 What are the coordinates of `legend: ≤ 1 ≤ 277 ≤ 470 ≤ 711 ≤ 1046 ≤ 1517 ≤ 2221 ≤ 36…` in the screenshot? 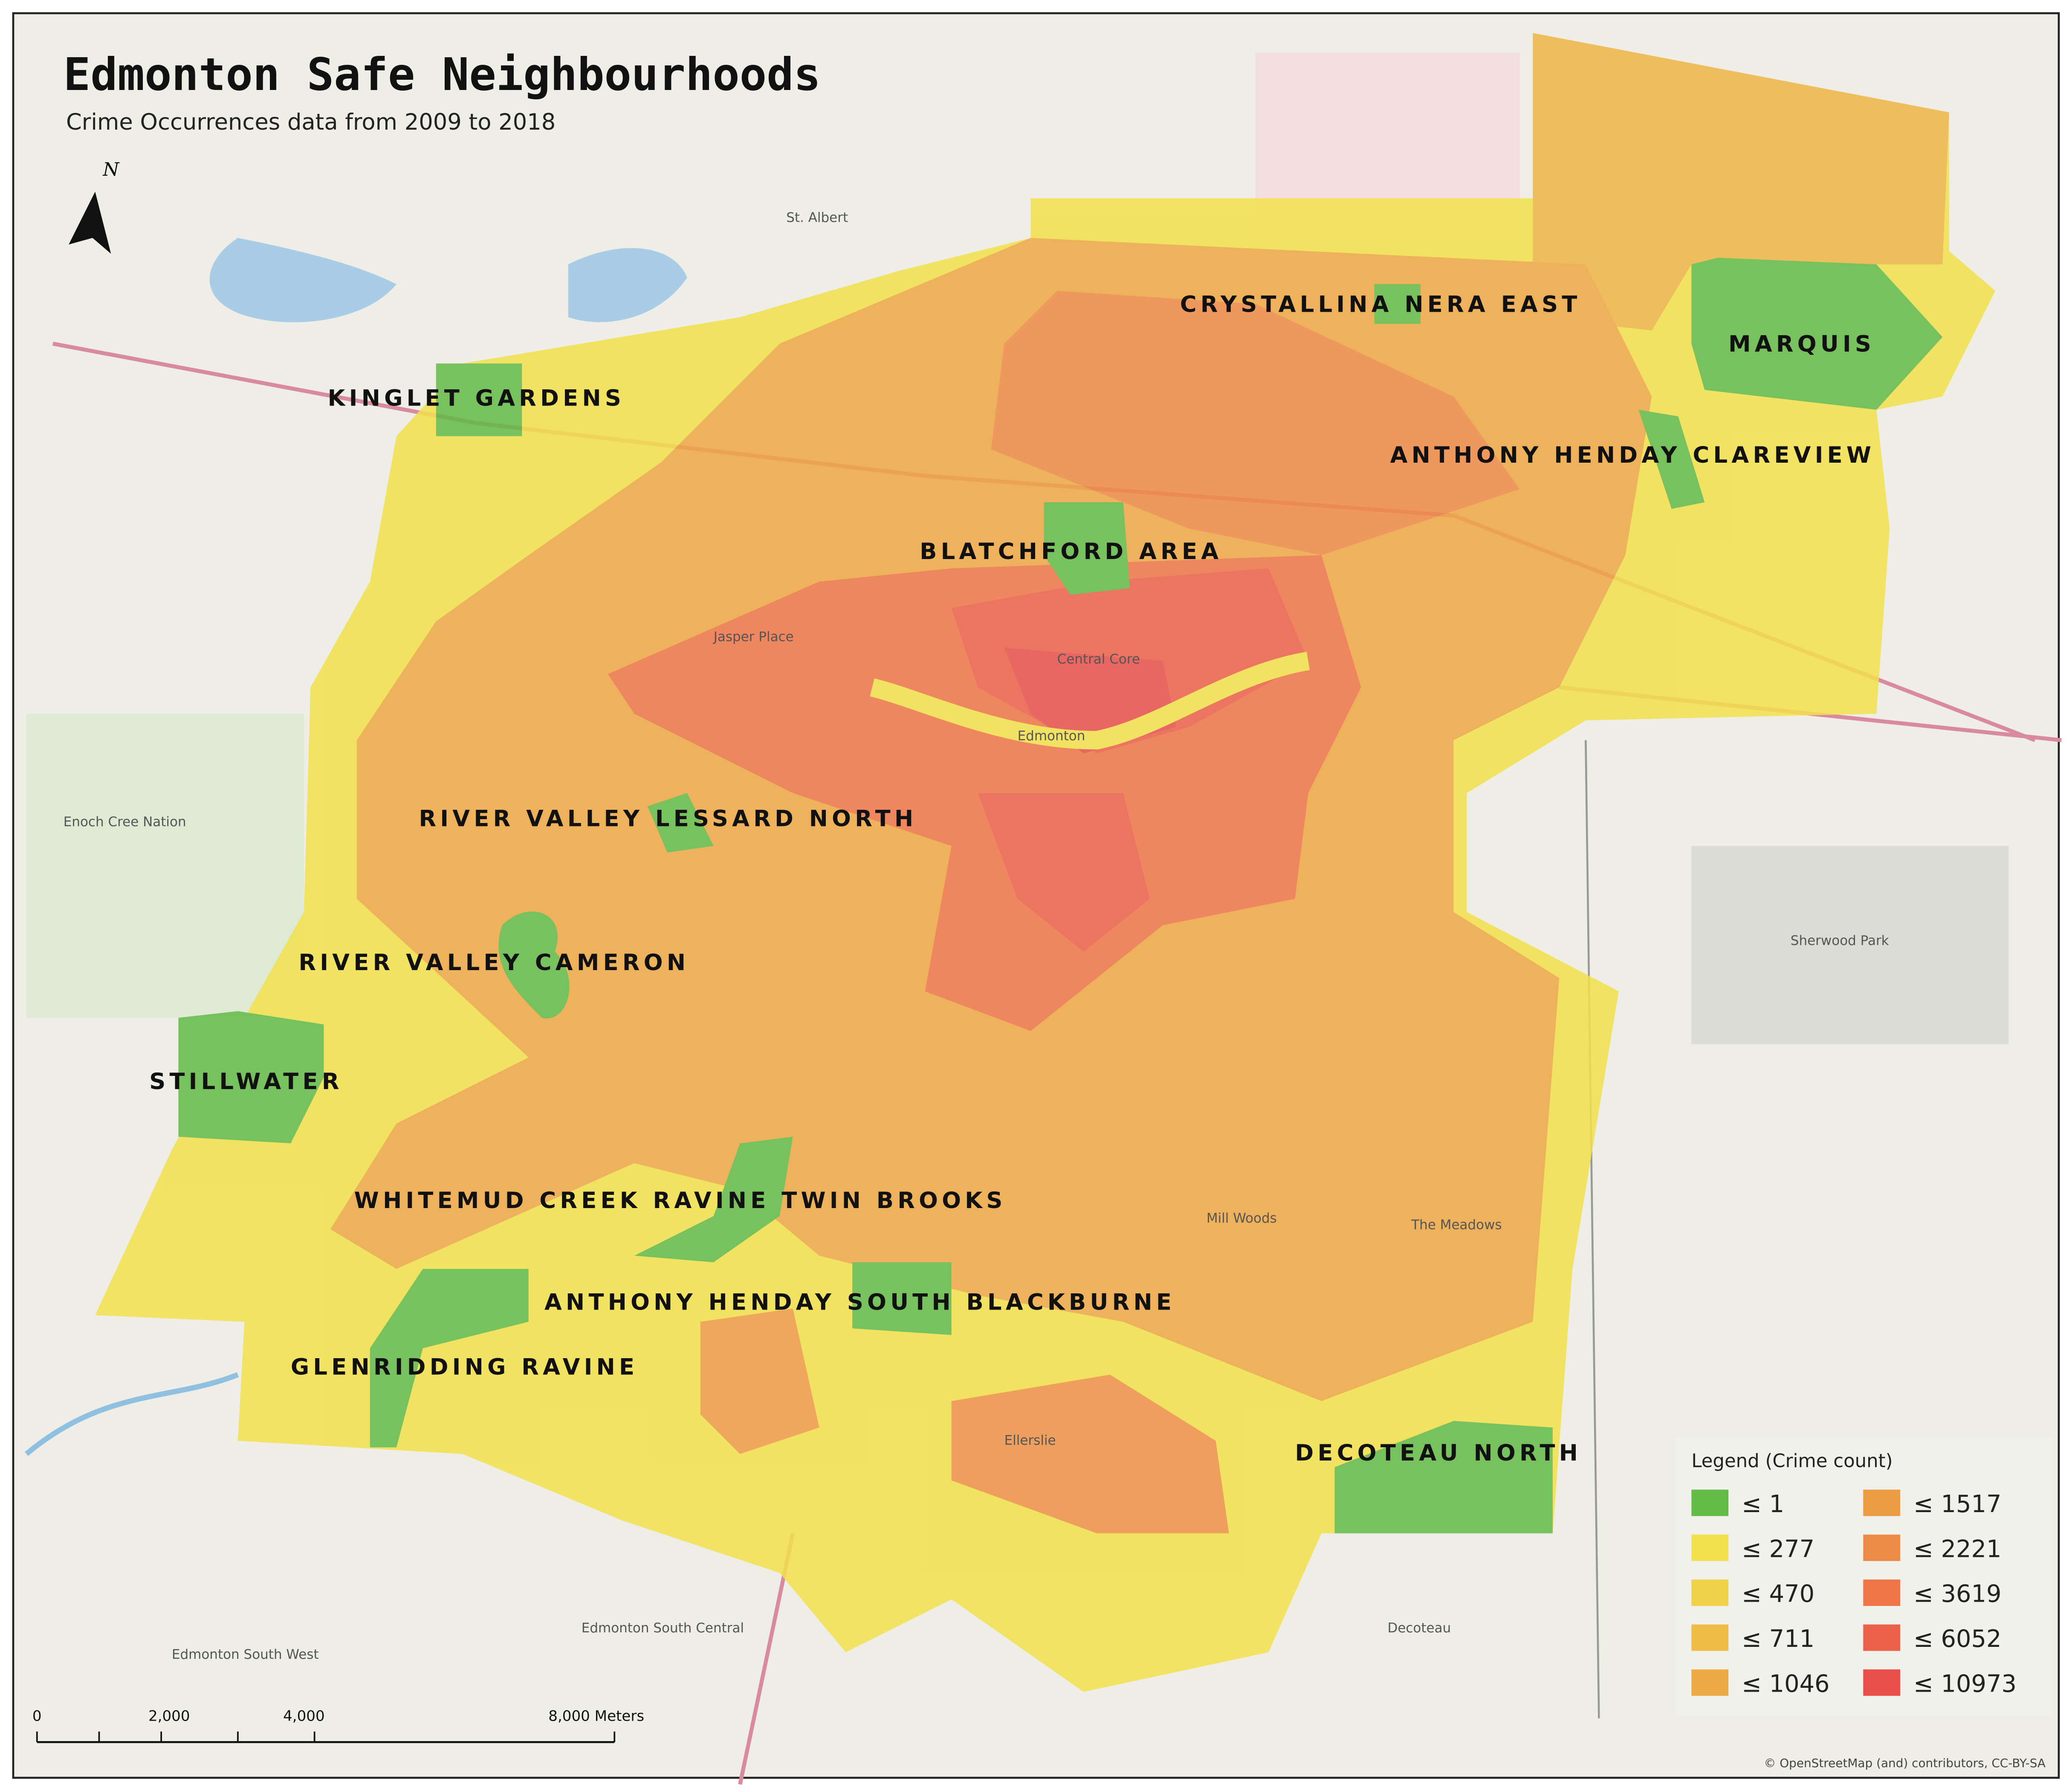 It's located at (1854, 1594).